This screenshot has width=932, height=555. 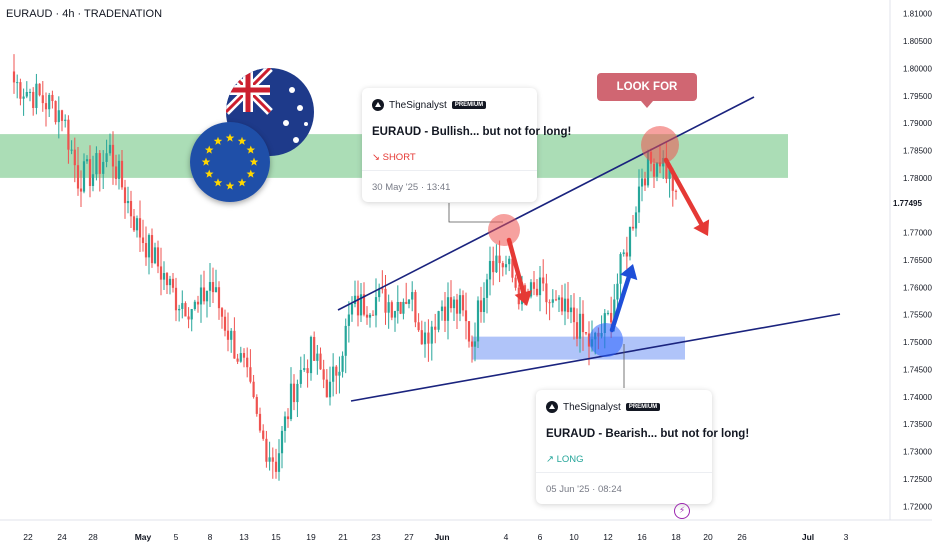 I want to click on y-tick-label: 1.79000, so click(x=917, y=123).